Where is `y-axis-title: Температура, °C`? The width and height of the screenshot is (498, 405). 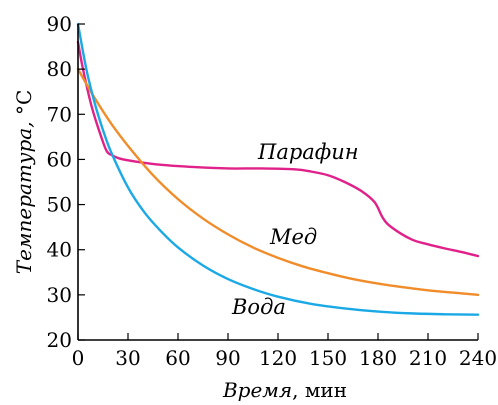
y-axis-title: Температура, °C is located at coordinates (24, 182).